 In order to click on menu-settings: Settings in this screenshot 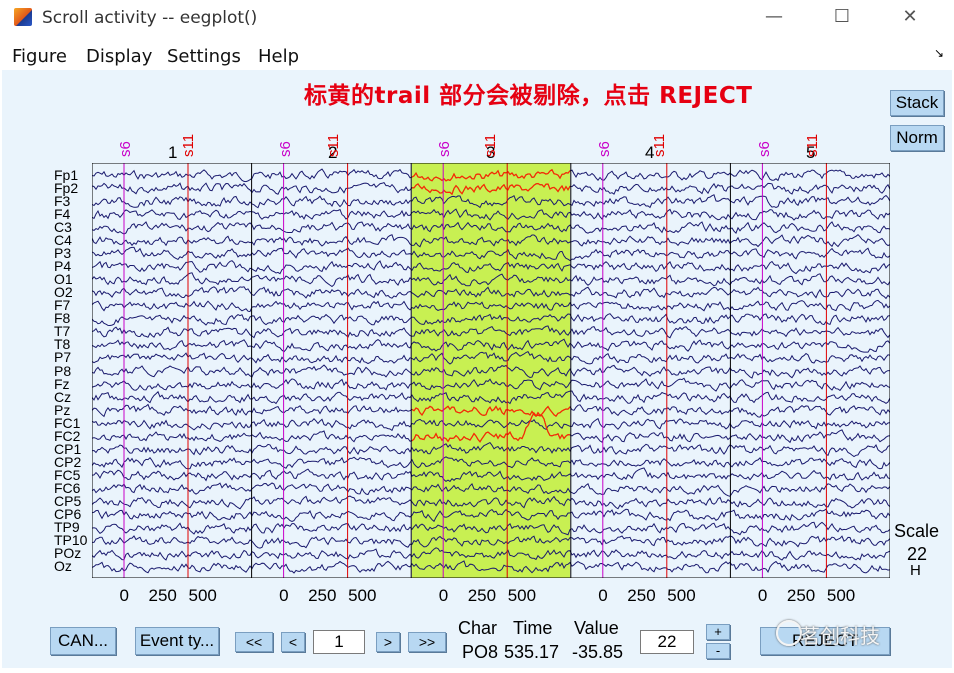, I will do `click(204, 56)`.